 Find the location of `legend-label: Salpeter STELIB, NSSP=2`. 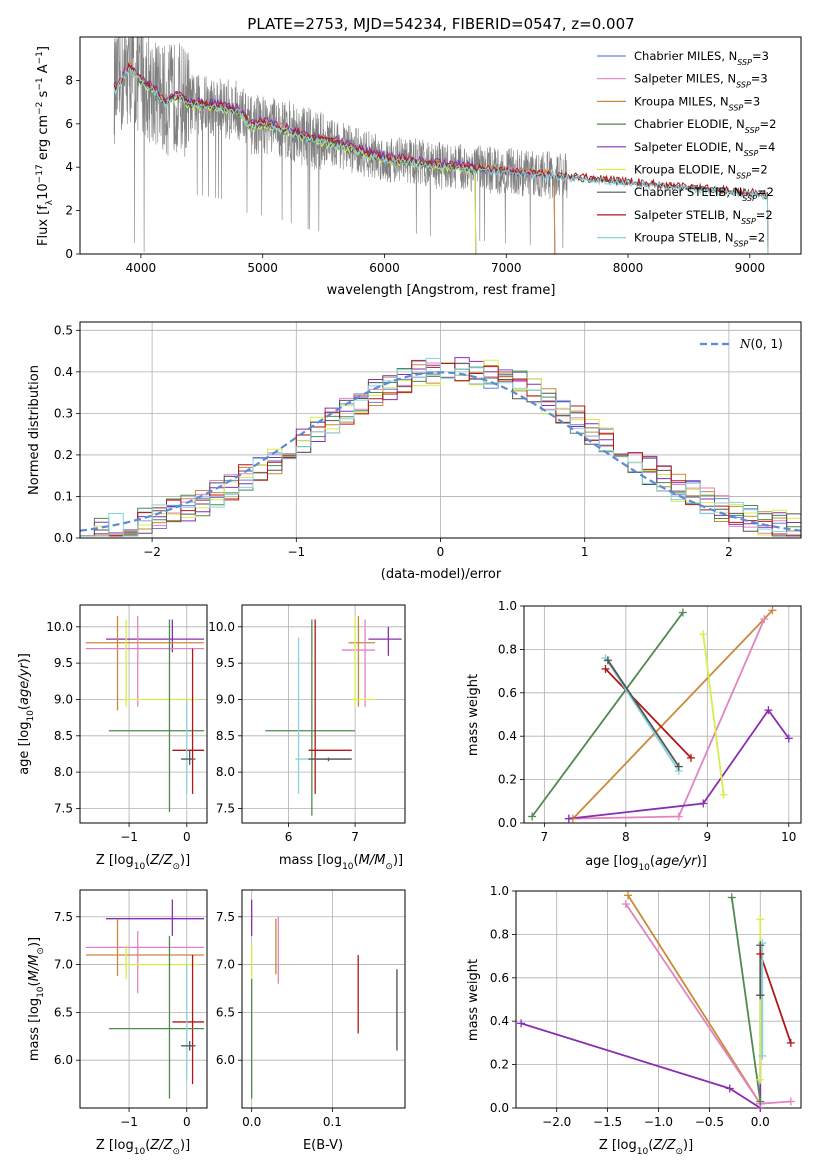

legend-label: Salpeter STELIB, NSSP=2 is located at coordinates (703, 217).